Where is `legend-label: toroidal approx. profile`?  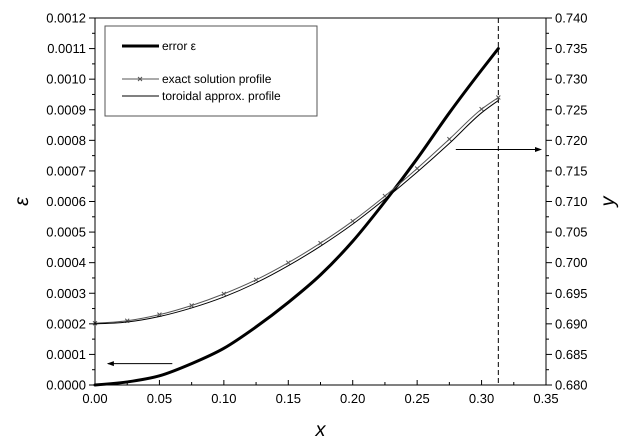 legend-label: toroidal approx. profile is located at coordinates (222, 96).